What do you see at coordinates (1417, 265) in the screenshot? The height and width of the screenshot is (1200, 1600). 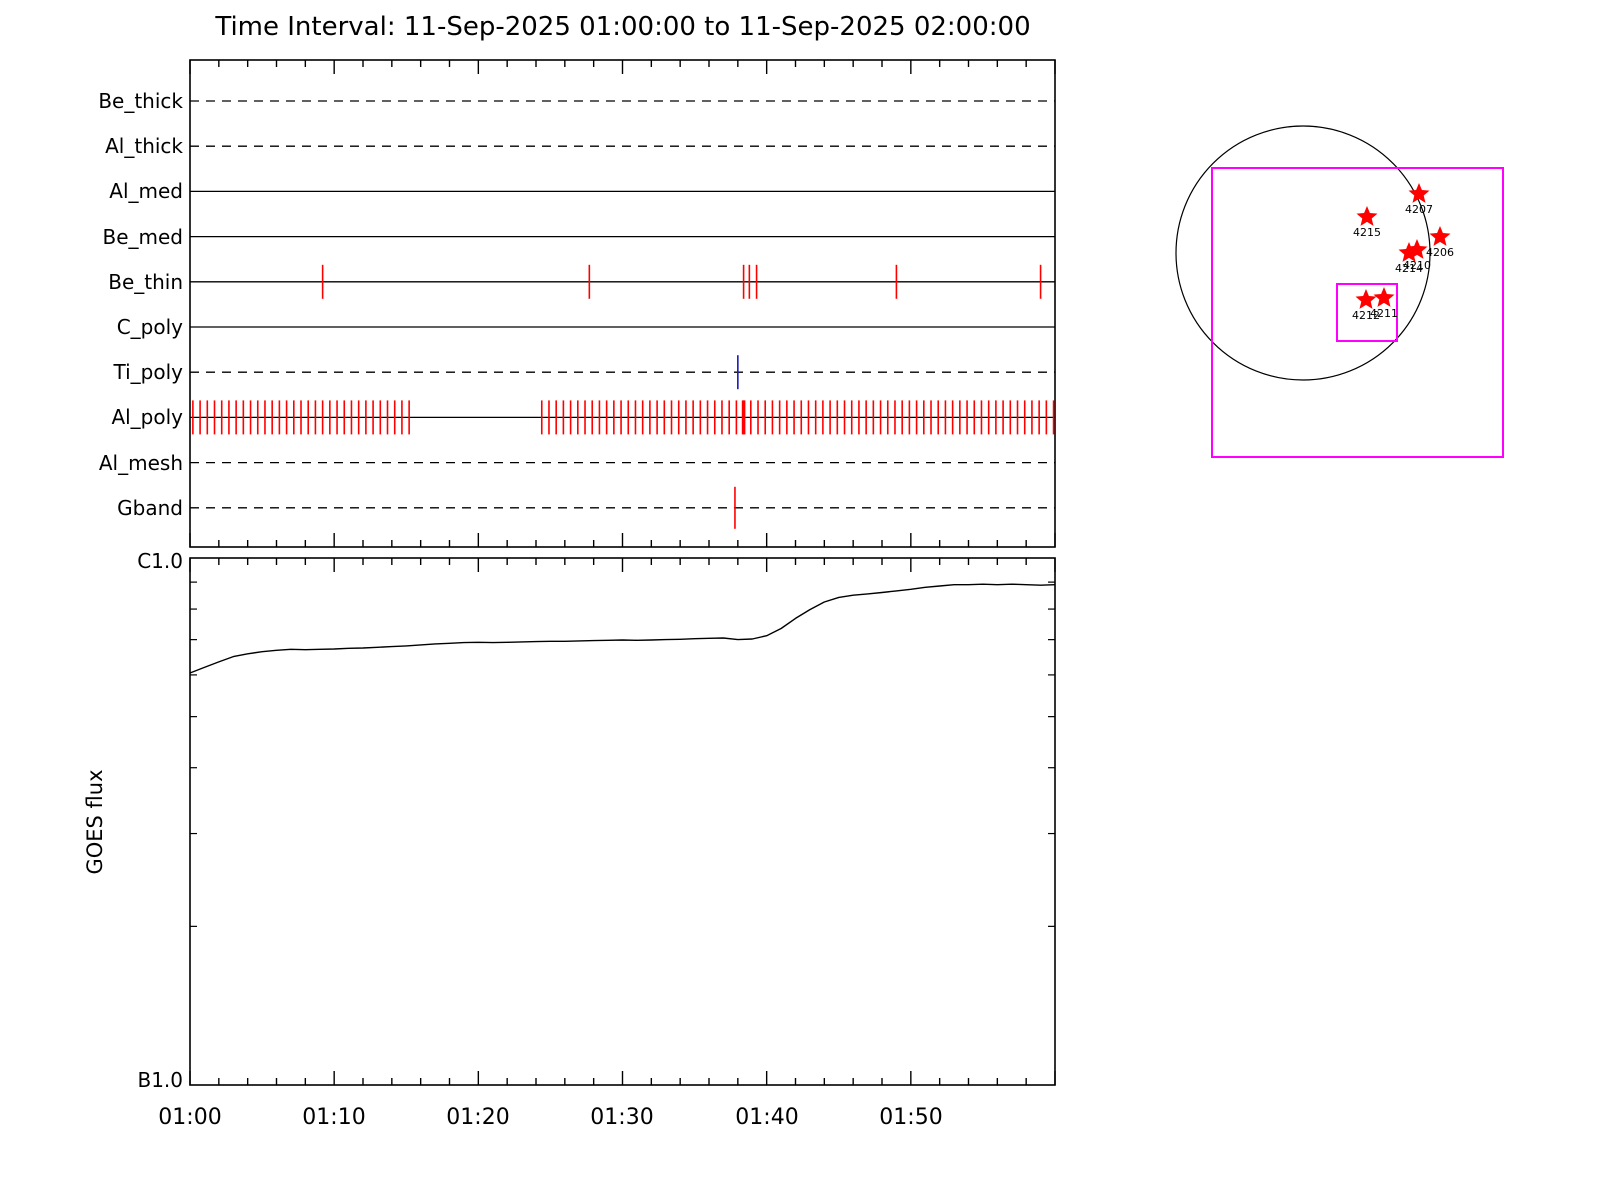 I see `active-region-label: 4210` at bounding box center [1417, 265].